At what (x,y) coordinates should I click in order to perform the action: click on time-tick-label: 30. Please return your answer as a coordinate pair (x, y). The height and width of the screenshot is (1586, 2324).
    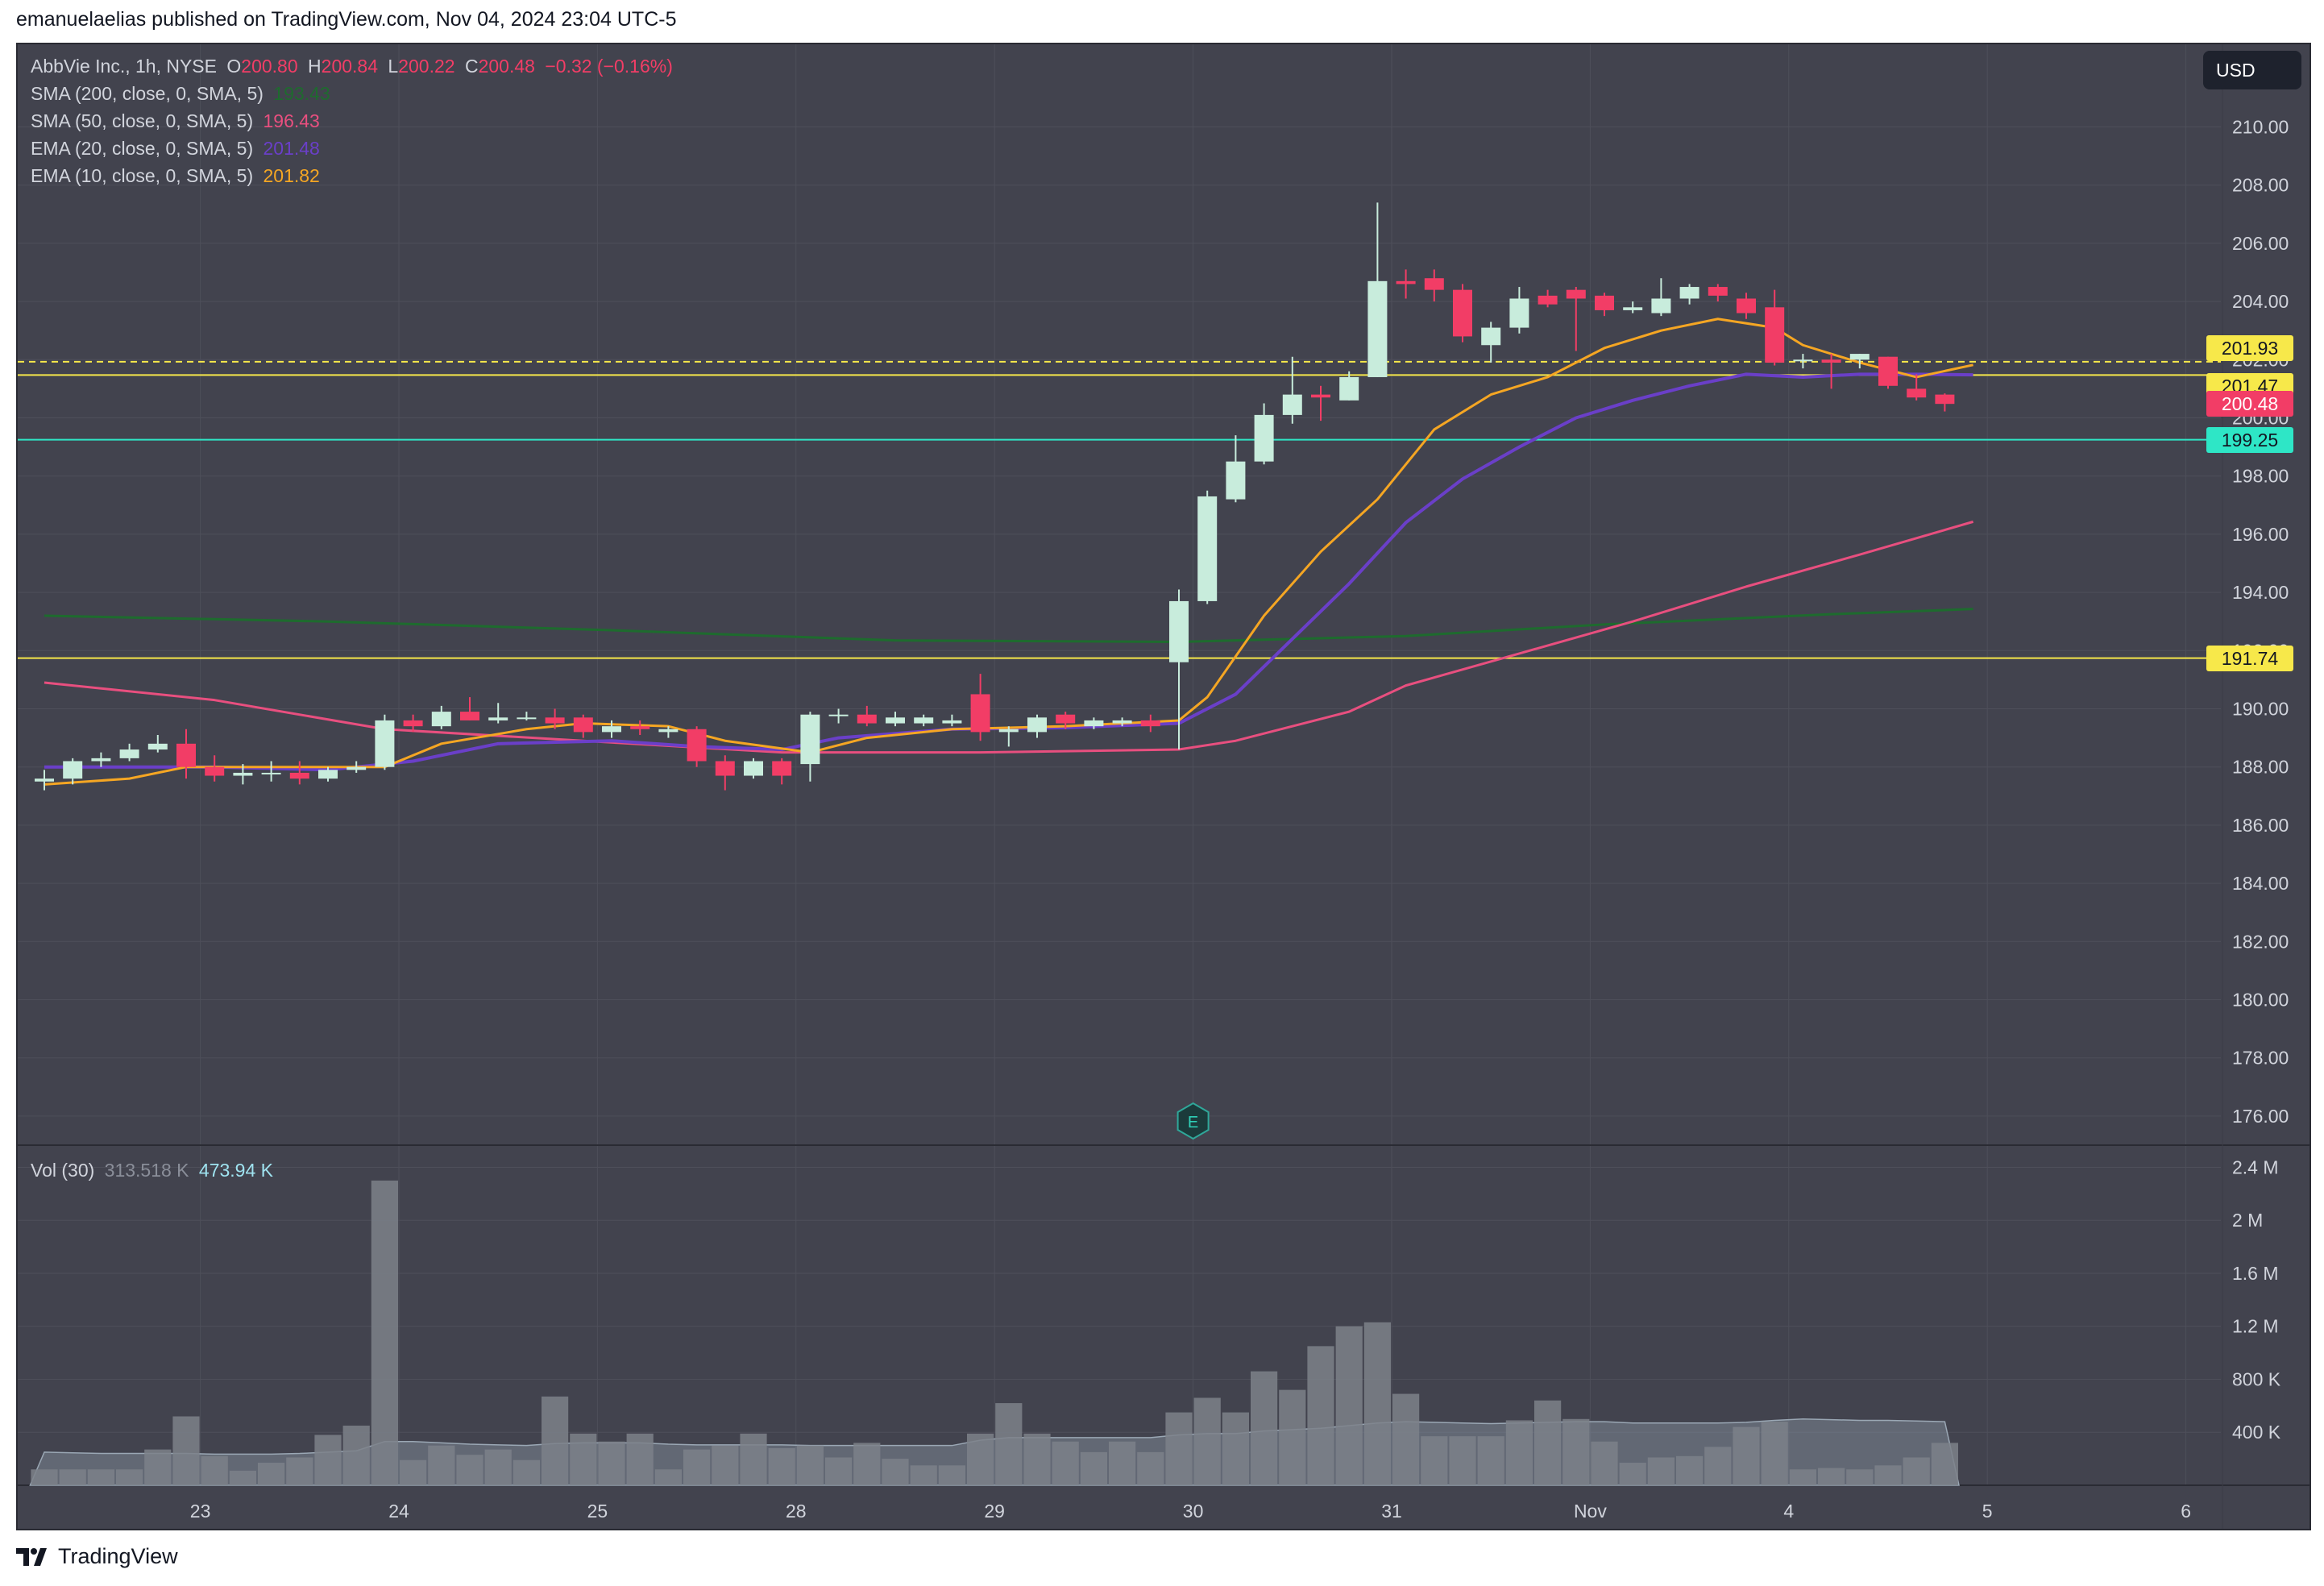
    Looking at the image, I should click on (1193, 1511).